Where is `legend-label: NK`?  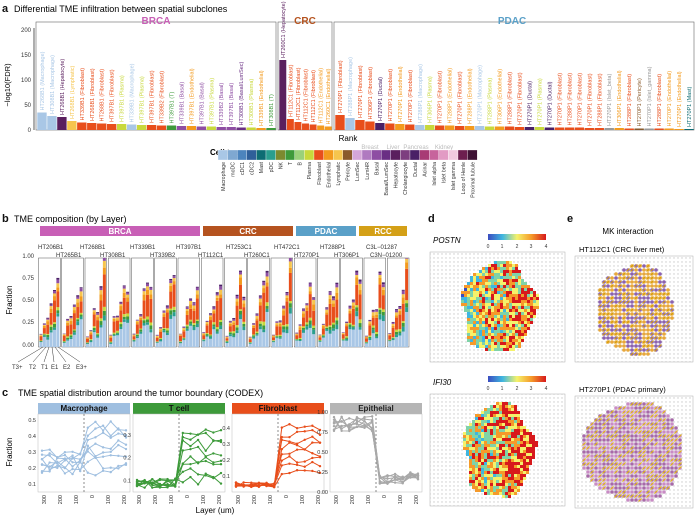 legend-label: NK is located at coordinates (281, 165).